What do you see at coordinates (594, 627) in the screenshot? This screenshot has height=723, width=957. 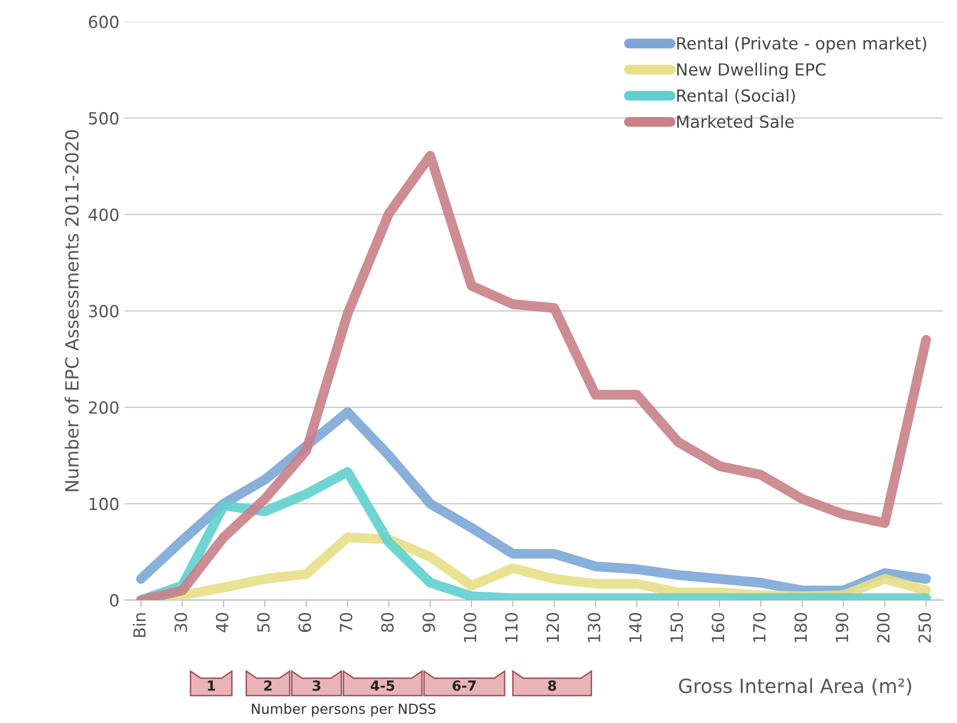 I see `x-tick-label: 130` at bounding box center [594, 627].